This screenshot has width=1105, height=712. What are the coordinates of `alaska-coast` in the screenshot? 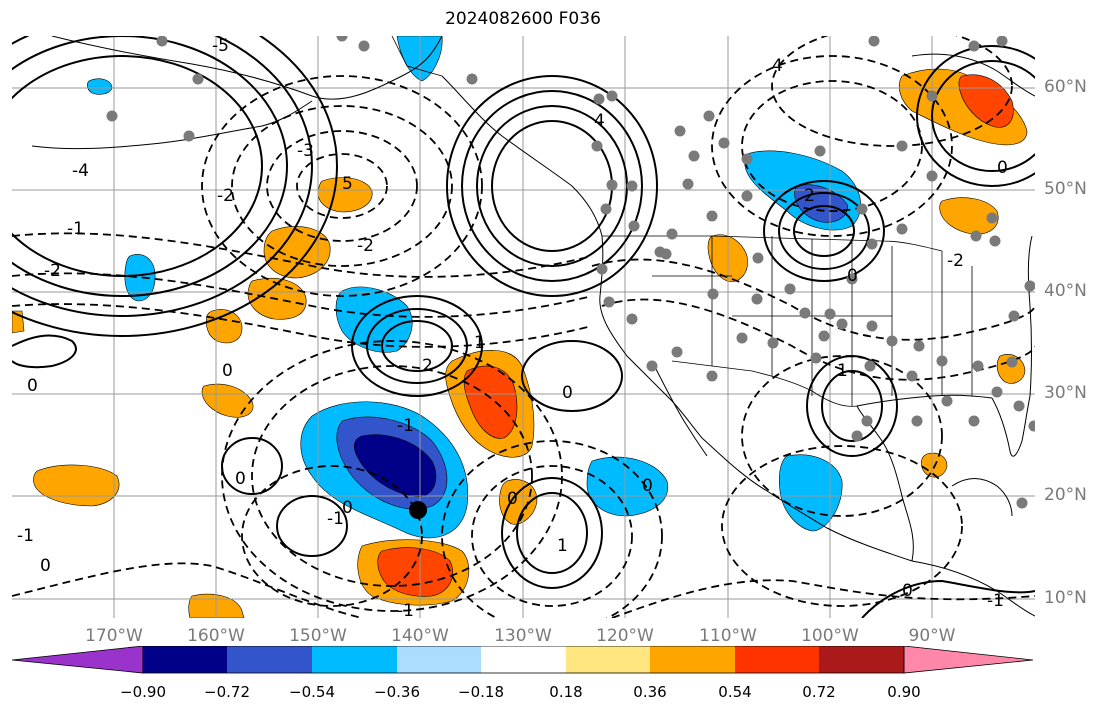 It's located at (247, 68).